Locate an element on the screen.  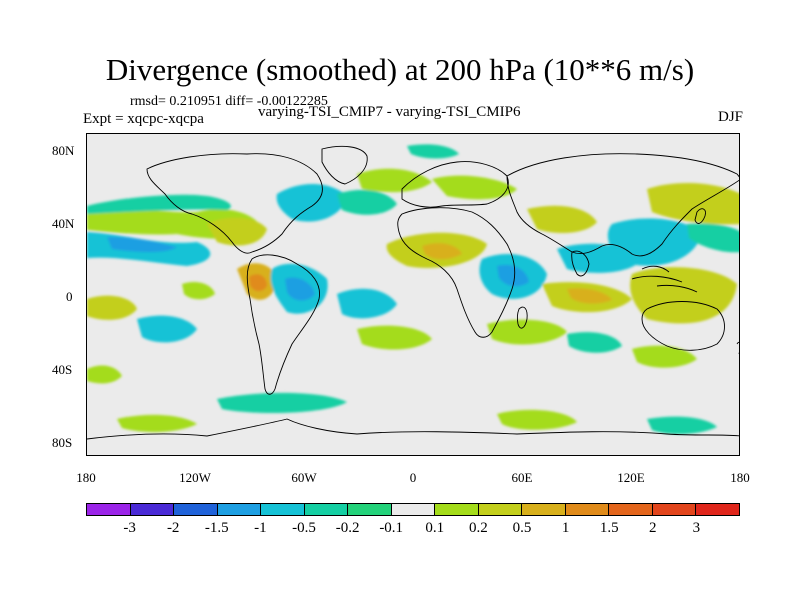
southern-ocean-band-positive is located at coordinates (157, 423).